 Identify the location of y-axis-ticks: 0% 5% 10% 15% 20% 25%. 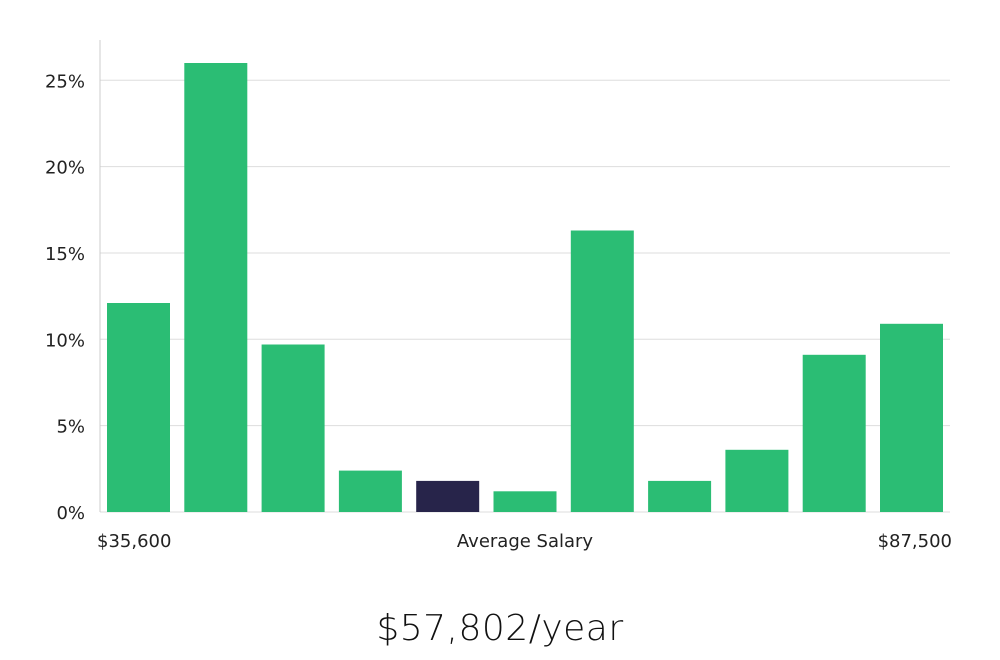
(65, 297).